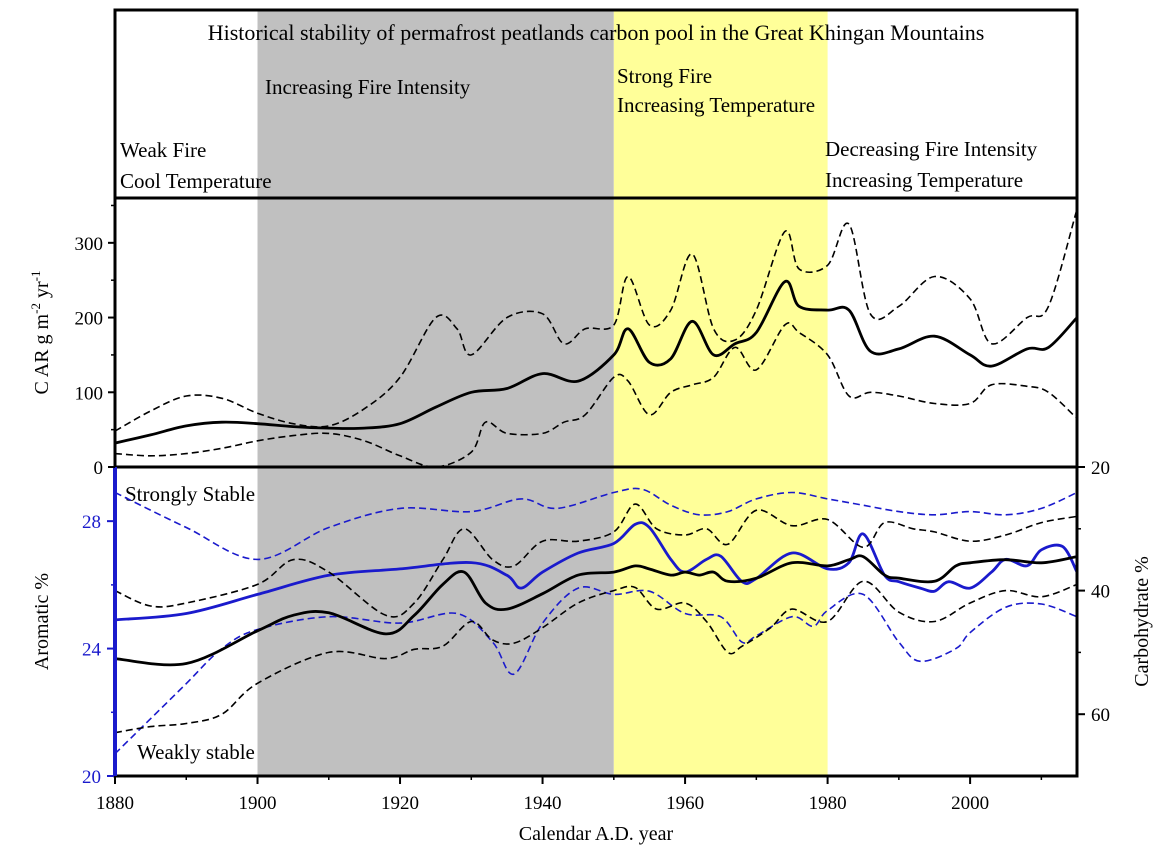 The image size is (1170, 862). What do you see at coordinates (89, 393) in the screenshot?
I see `car-tick-label: 100` at bounding box center [89, 393].